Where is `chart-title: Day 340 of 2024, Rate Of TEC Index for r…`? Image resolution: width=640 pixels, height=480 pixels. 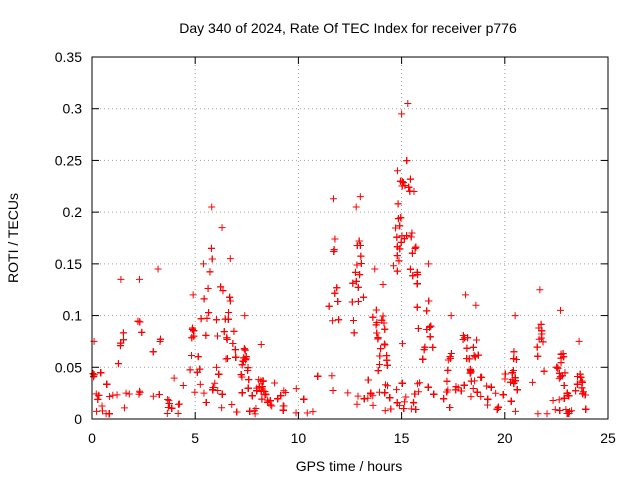 chart-title: Day 340 of 2024, Rate Of TEC Index for r… is located at coordinates (348, 28).